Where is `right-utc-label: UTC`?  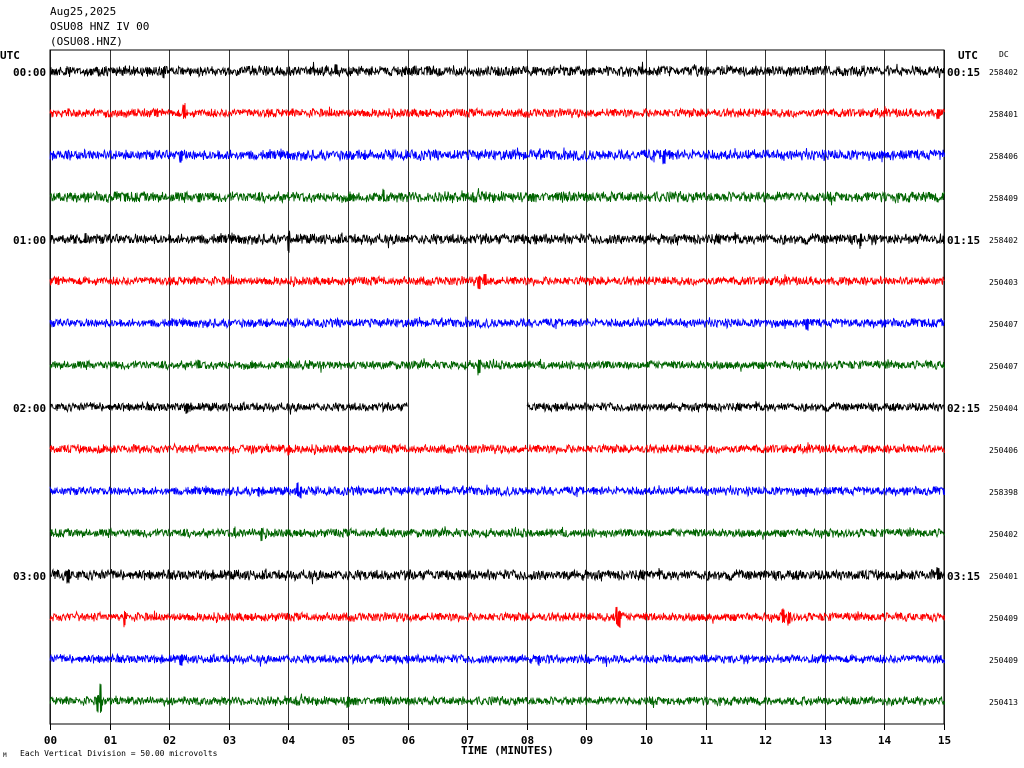 right-utc-label: UTC is located at coordinates (968, 55).